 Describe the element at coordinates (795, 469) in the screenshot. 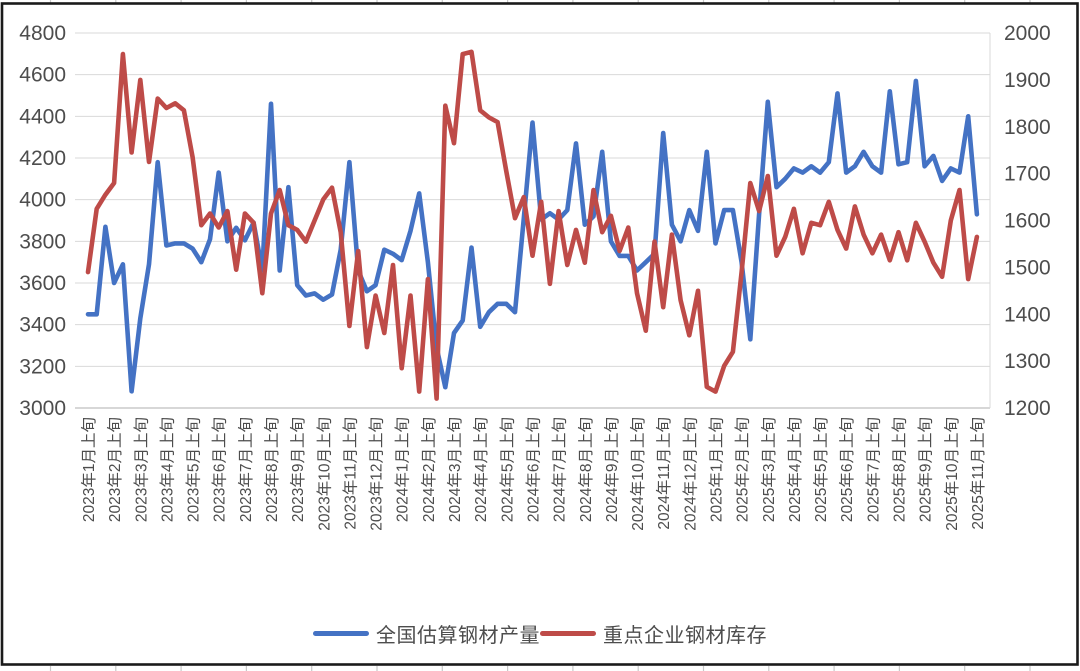

I see `x-axis-month-label: 2025年4月上旬` at that location.